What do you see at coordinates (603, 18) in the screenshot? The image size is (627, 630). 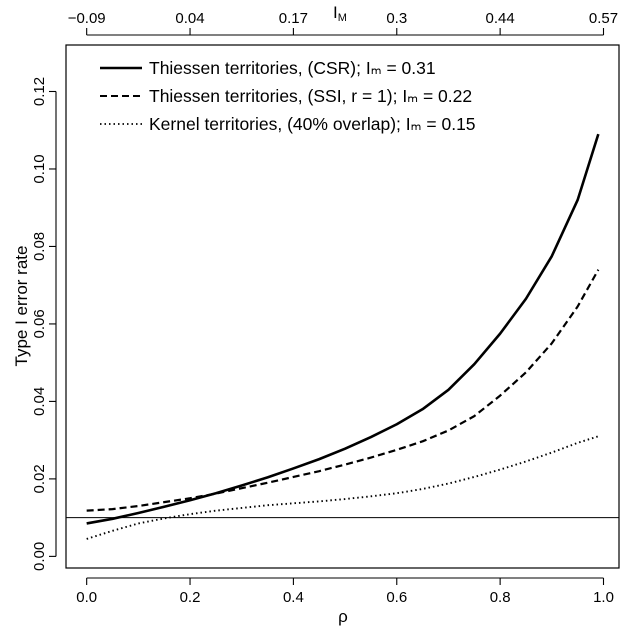 I see `top-tick-label: 0.57` at bounding box center [603, 18].